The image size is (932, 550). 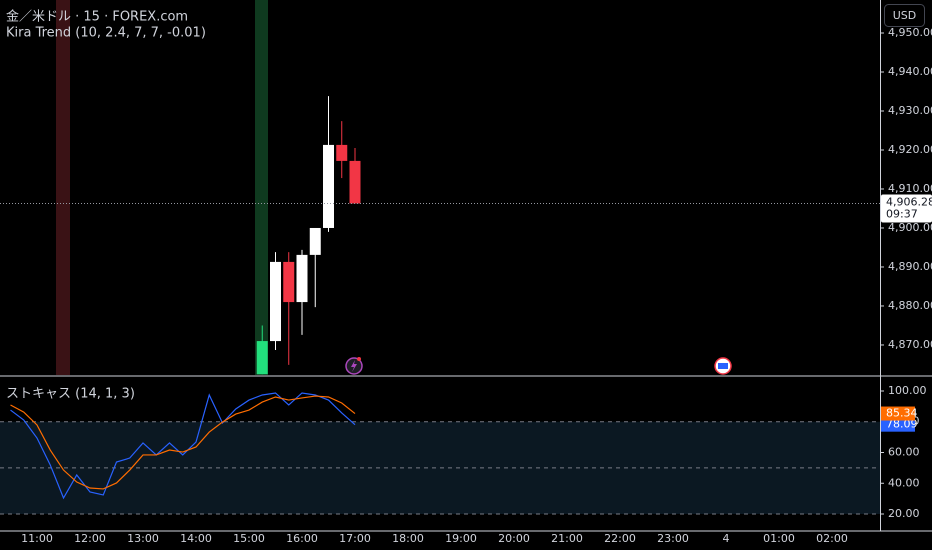 I want to click on x-tick-label: 11:00, so click(x=37, y=538).